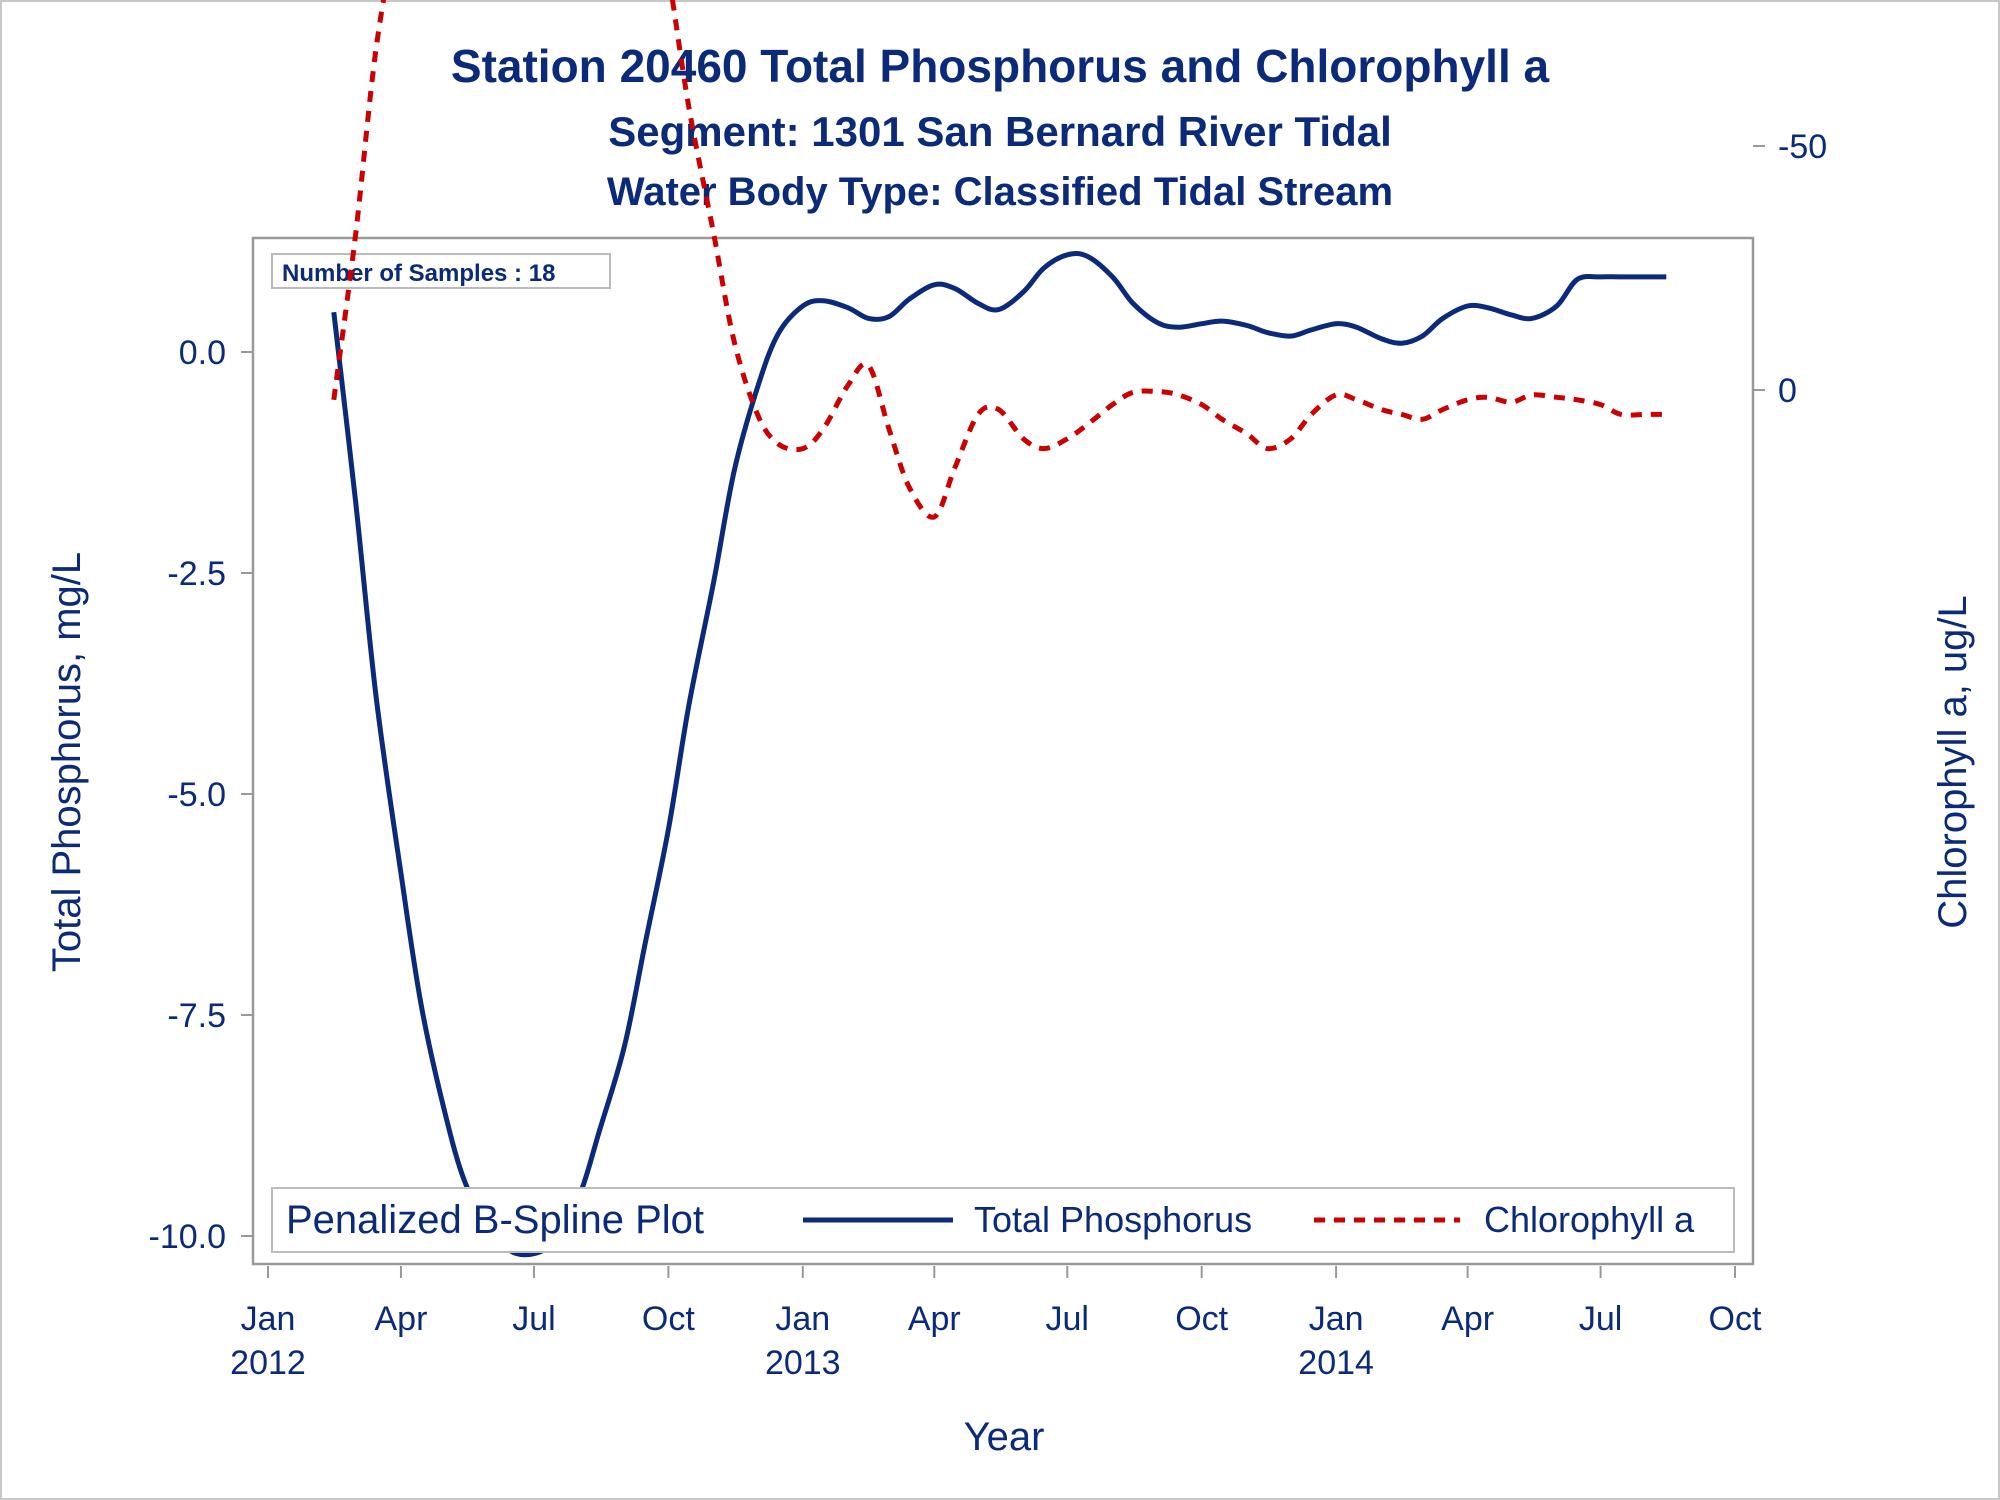 This screenshot has height=1500, width=2000. I want to click on y-axis-left: 0.0 -2.5 -5.0 -7.5 -10.0, so click(201, 795).